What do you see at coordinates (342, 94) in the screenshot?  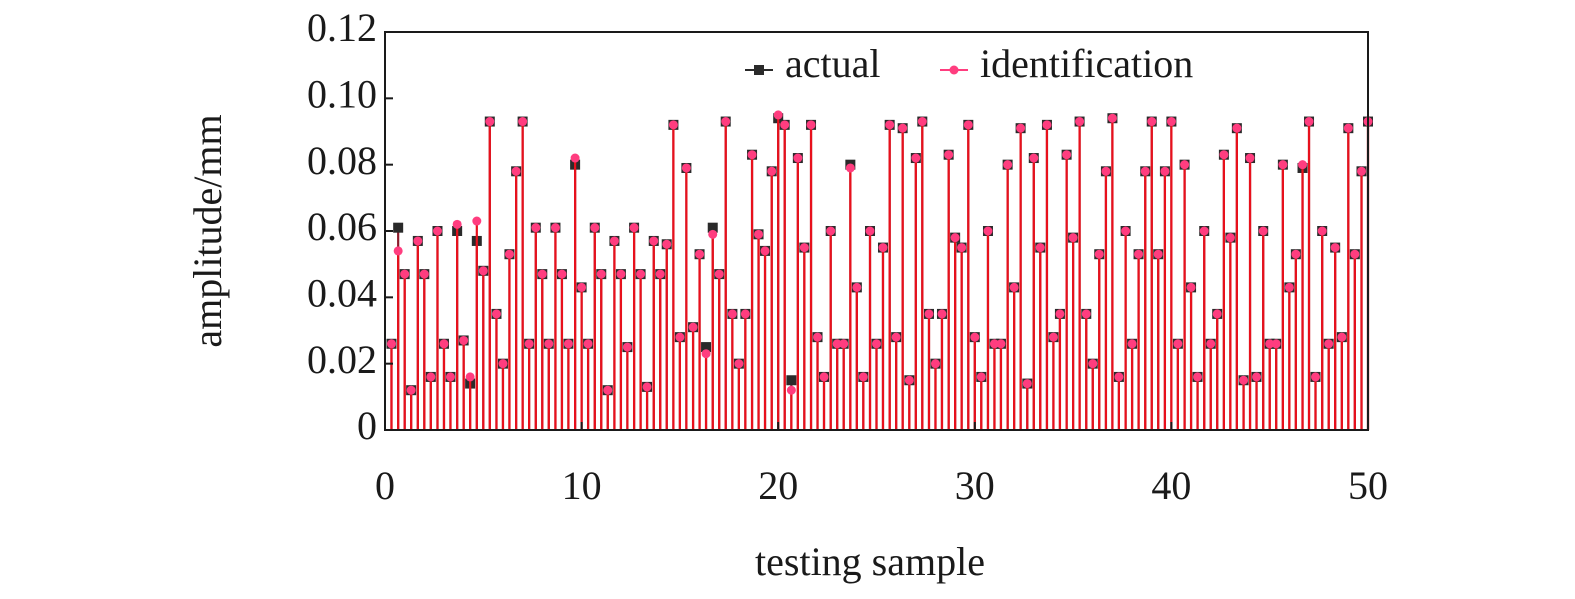 I see `y-tick-label: 0.10` at bounding box center [342, 94].